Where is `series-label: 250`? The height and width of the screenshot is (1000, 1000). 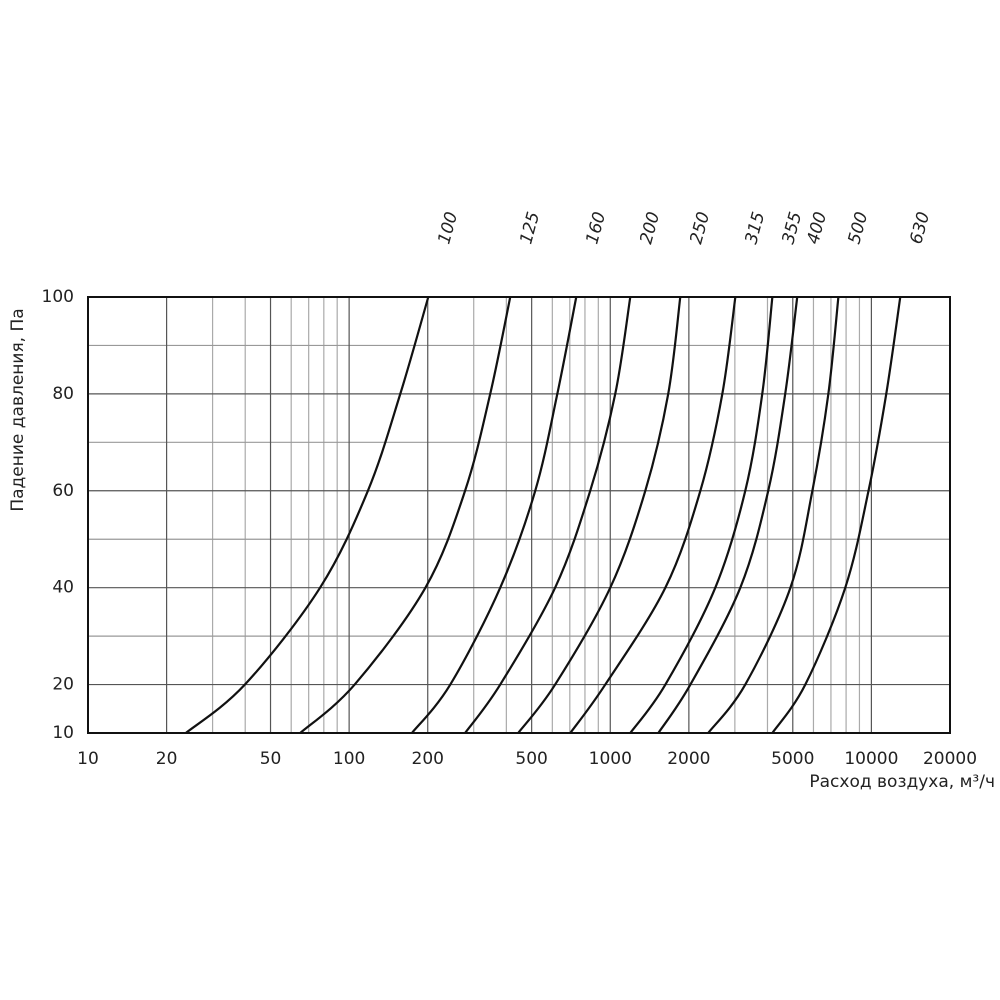
series-label: 250 is located at coordinates (700, 228).